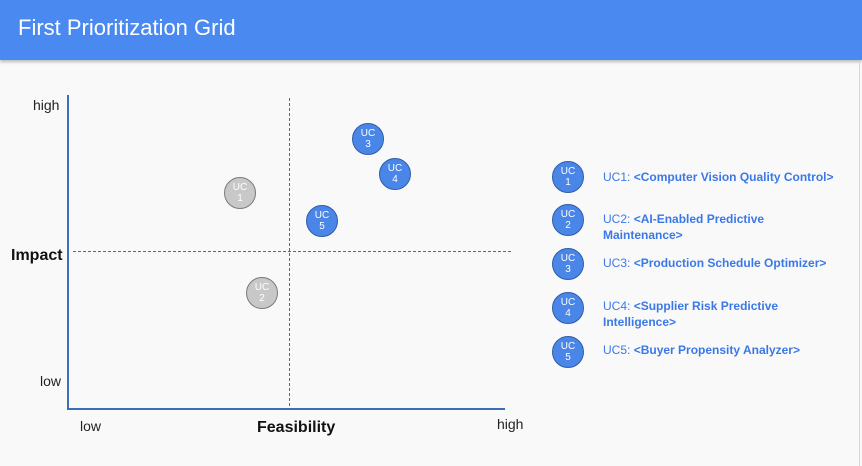 The width and height of the screenshot is (862, 466). Describe the element at coordinates (91, 426) in the screenshot. I see `x-low-label: low` at that location.